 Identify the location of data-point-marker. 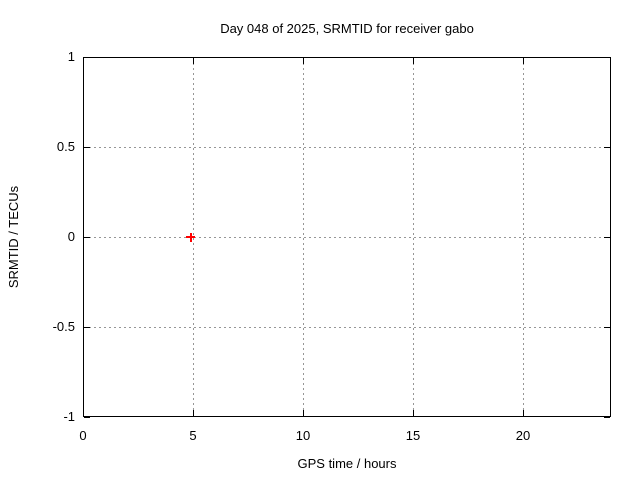
(191, 237).